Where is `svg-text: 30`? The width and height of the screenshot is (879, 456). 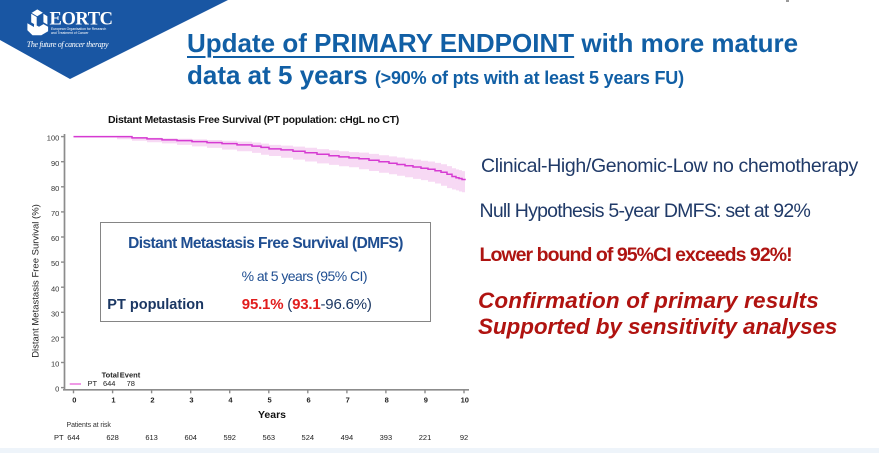
svg-text: 30 is located at coordinates (55, 313).